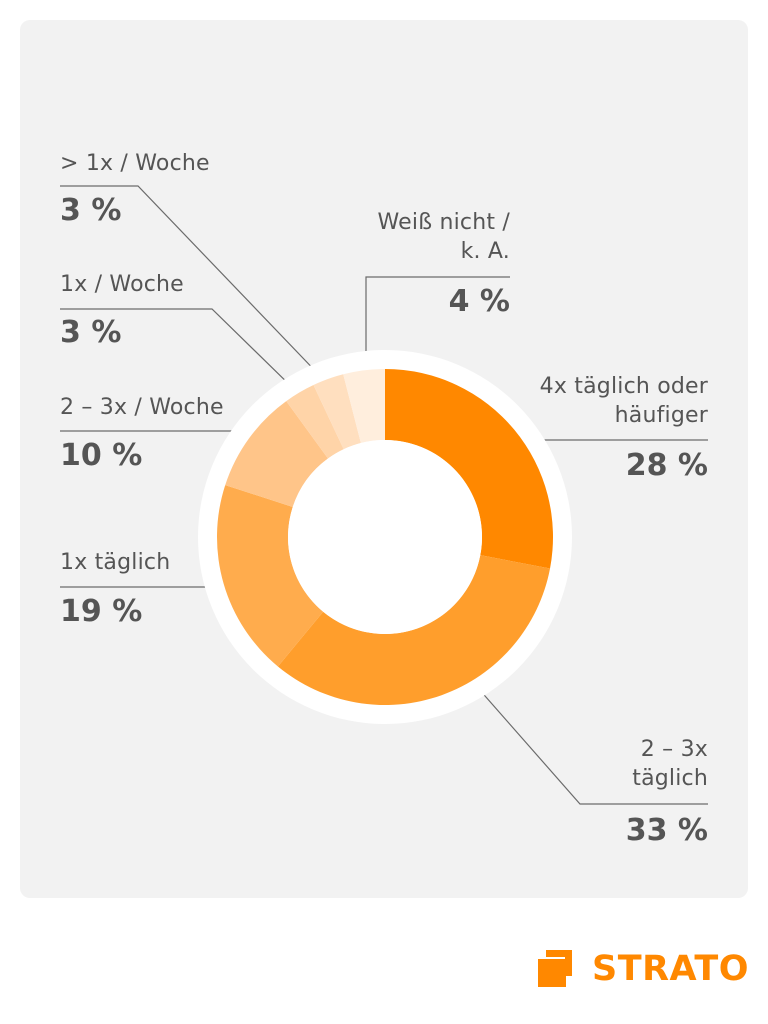 This screenshot has width=768, height=1024. What do you see at coordinates (661, 415) in the screenshot?
I see `slice-label-4x-daily-line2: häufiger` at bounding box center [661, 415].